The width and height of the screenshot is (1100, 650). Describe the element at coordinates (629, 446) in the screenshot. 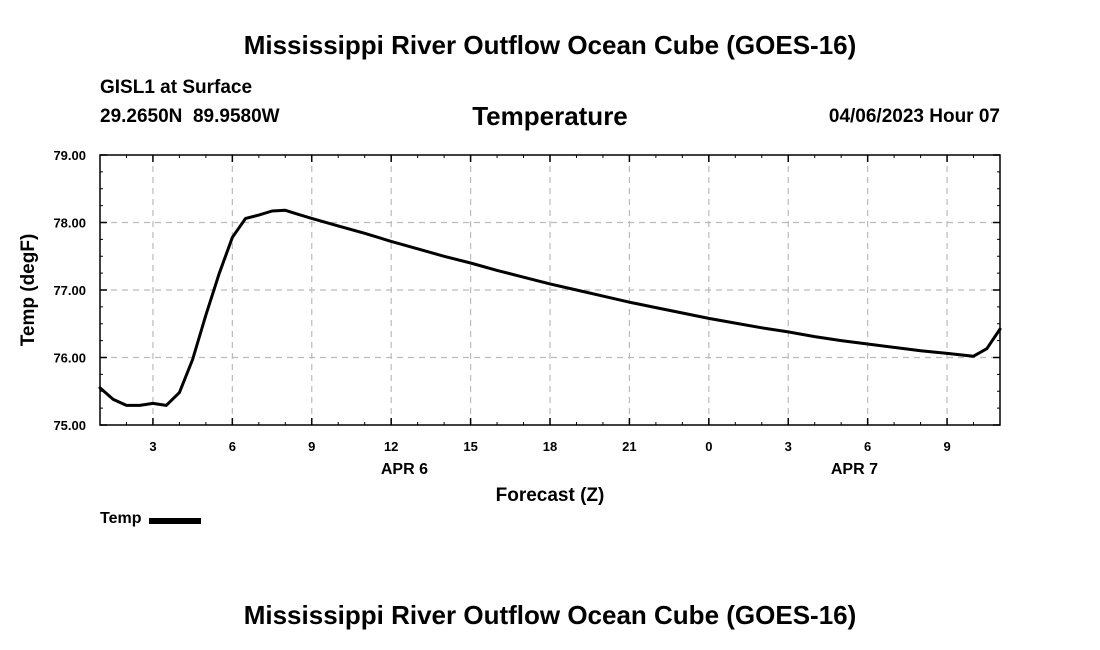

I see `x-tick-label: 21` at that location.